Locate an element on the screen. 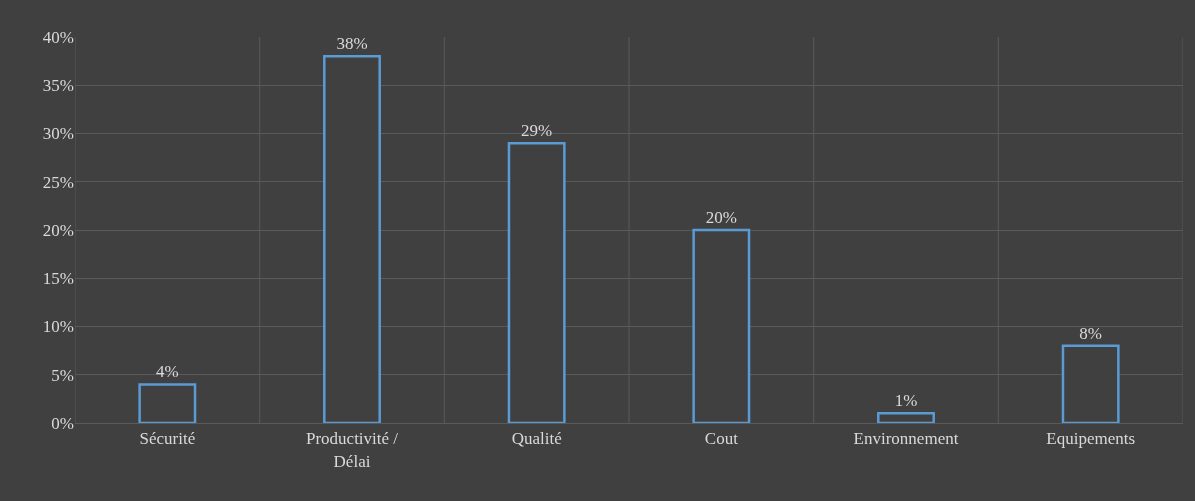 The image size is (1195, 501). x-tick-label: Productivité / Délai is located at coordinates (352, 450).